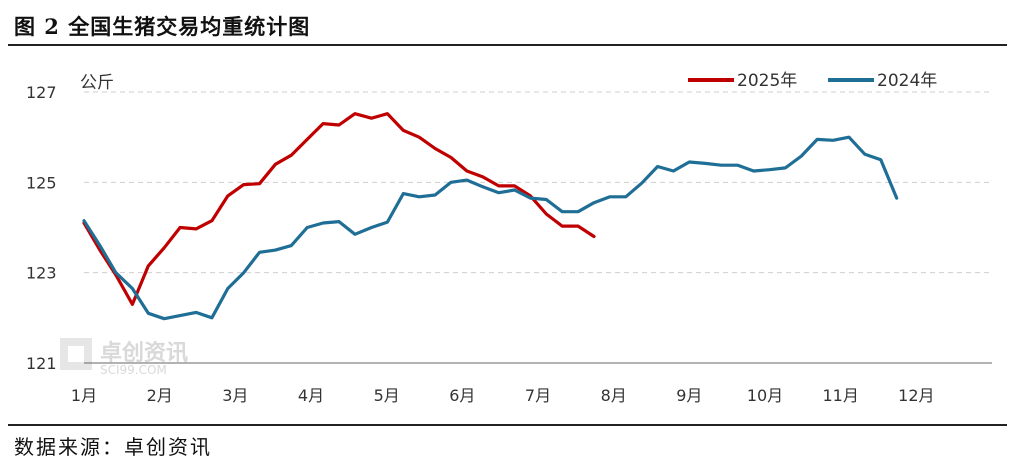 Image resolution: width=1015 pixels, height=476 pixels. Describe the element at coordinates (462, 395) in the screenshot. I see `x-tick-6: 6月` at that location.